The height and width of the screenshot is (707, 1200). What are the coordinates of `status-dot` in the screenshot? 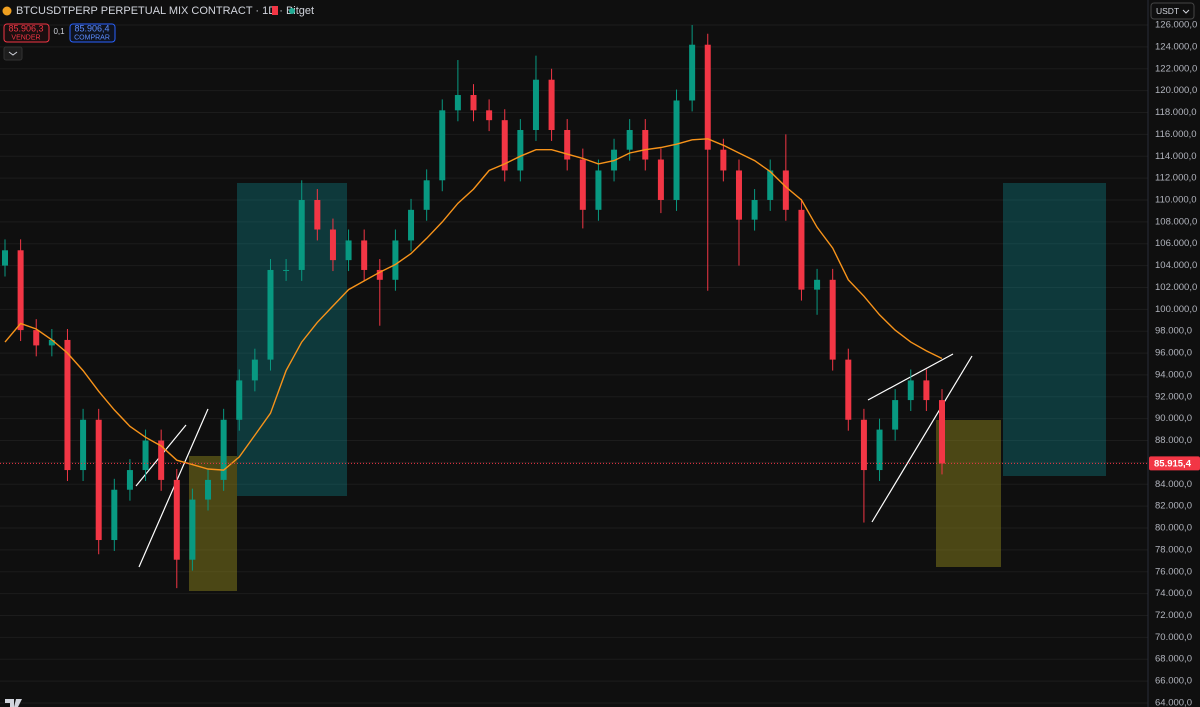 It's located at (292, 11).